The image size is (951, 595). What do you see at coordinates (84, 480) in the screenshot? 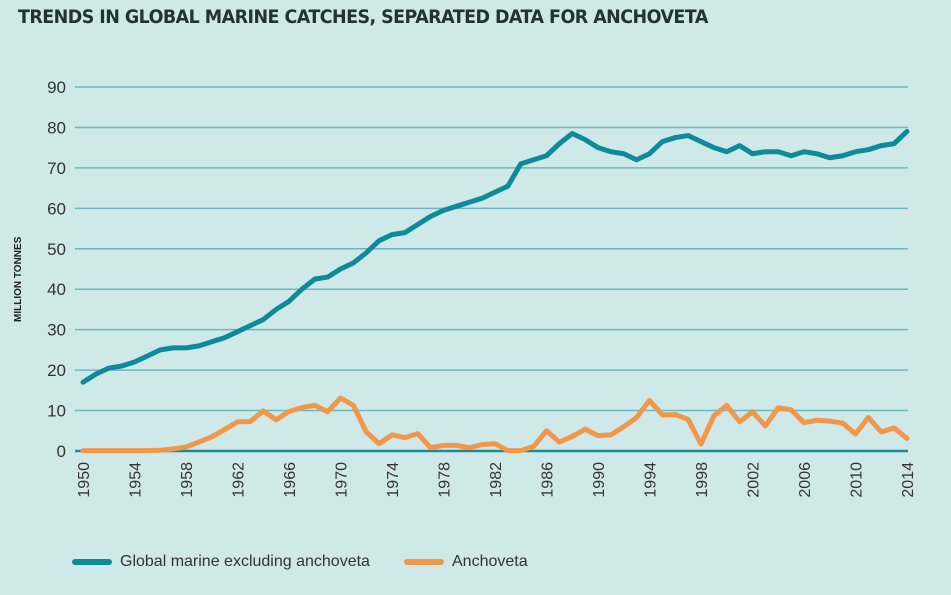
I see `x-tick-label: 1950` at bounding box center [84, 480].